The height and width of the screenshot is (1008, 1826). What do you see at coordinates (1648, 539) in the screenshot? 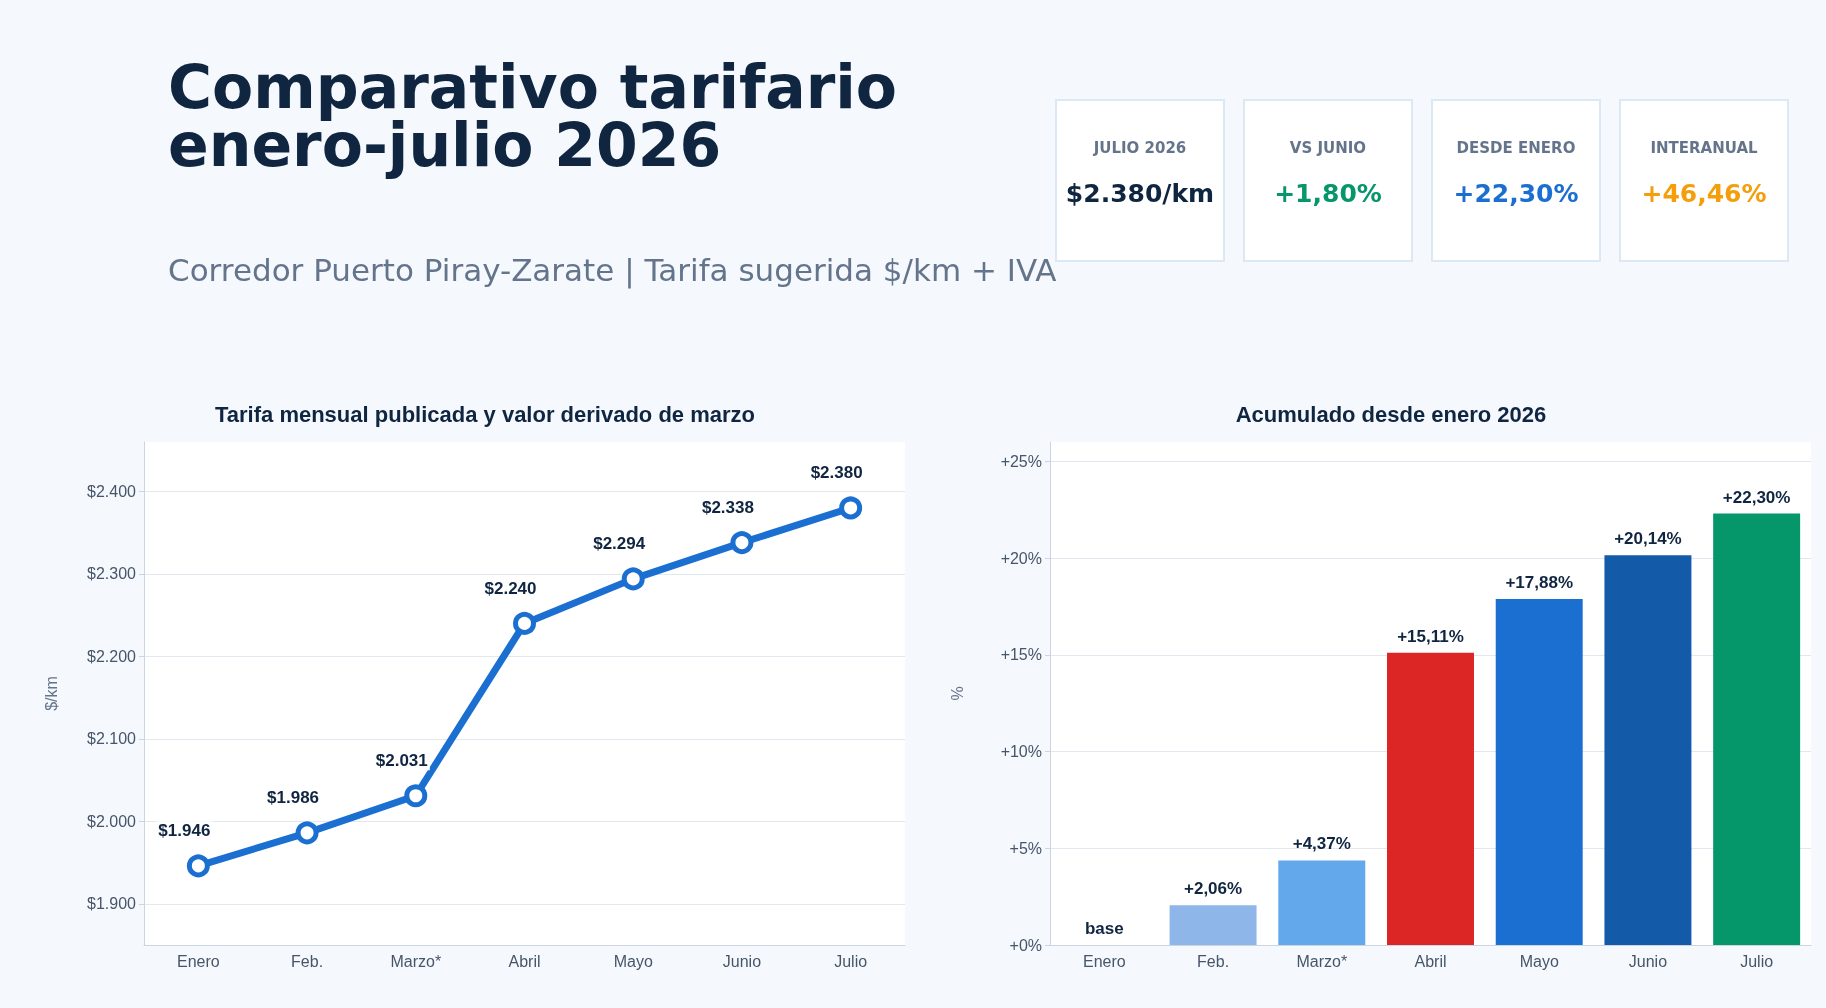
I see `data-label: +20,14%` at bounding box center [1648, 539].